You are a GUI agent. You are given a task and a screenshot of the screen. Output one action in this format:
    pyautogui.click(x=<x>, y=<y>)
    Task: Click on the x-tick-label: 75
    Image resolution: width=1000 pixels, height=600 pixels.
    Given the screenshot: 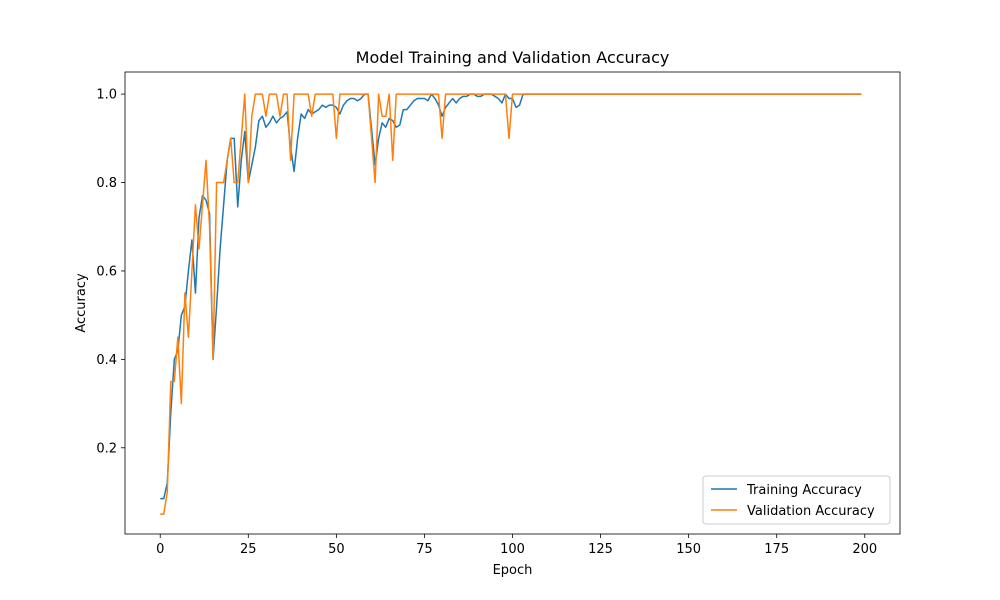 What is the action you would take?
    pyautogui.click(x=424, y=549)
    